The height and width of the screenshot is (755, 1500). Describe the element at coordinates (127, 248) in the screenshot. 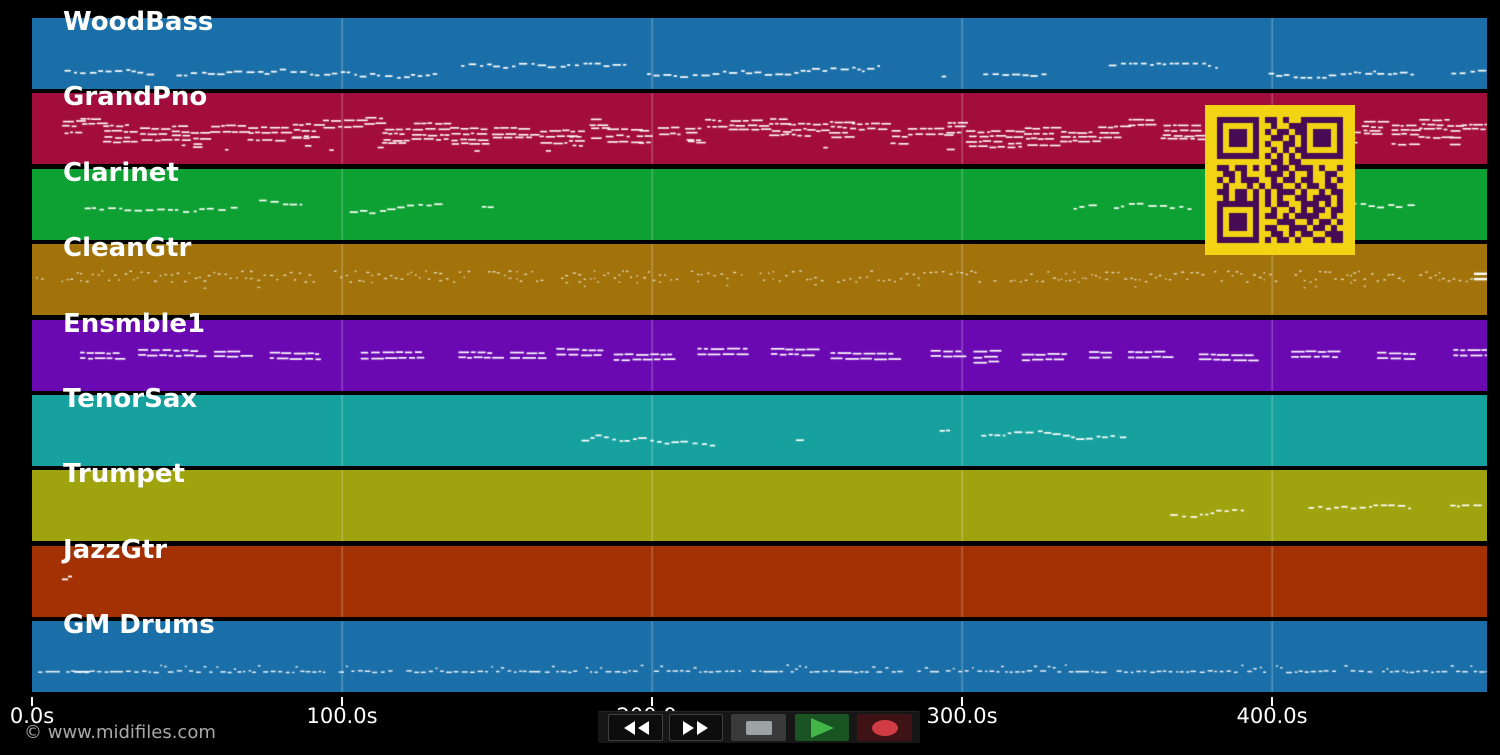

I see `track-label: CleanGtr` at that location.